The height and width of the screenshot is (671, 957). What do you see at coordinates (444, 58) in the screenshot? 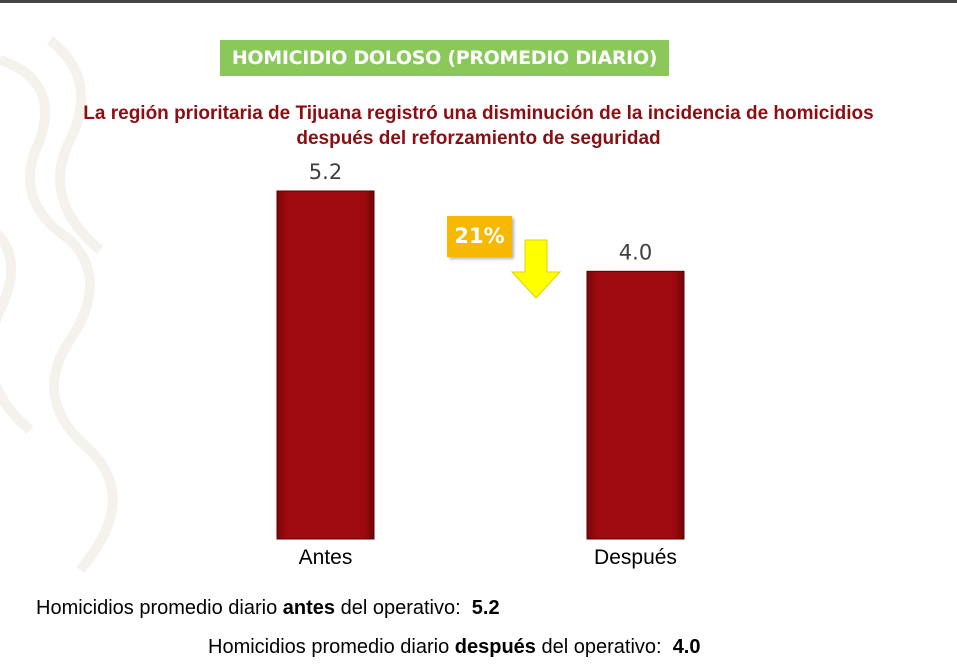
I see `chart-title: HOMICIDIO DOLOSO (PROMEDIO DIARIO)` at bounding box center [444, 58].